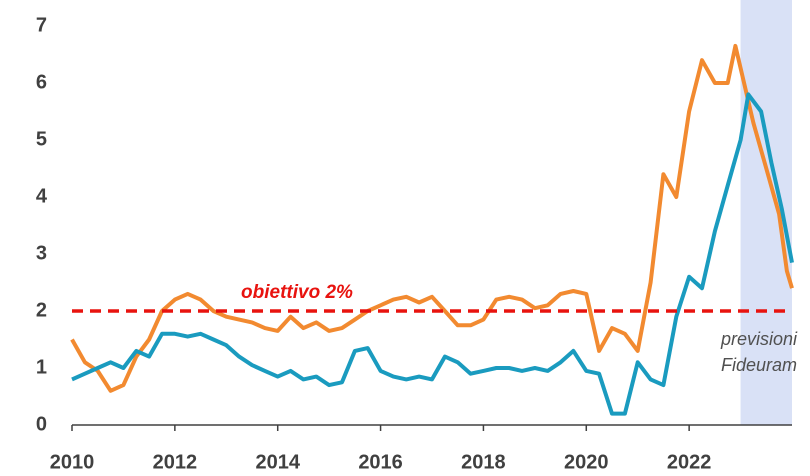 Image resolution: width=810 pixels, height=476 pixels. What do you see at coordinates (586, 462) in the screenshot?
I see `x-tick-label: 2020` at bounding box center [586, 462].